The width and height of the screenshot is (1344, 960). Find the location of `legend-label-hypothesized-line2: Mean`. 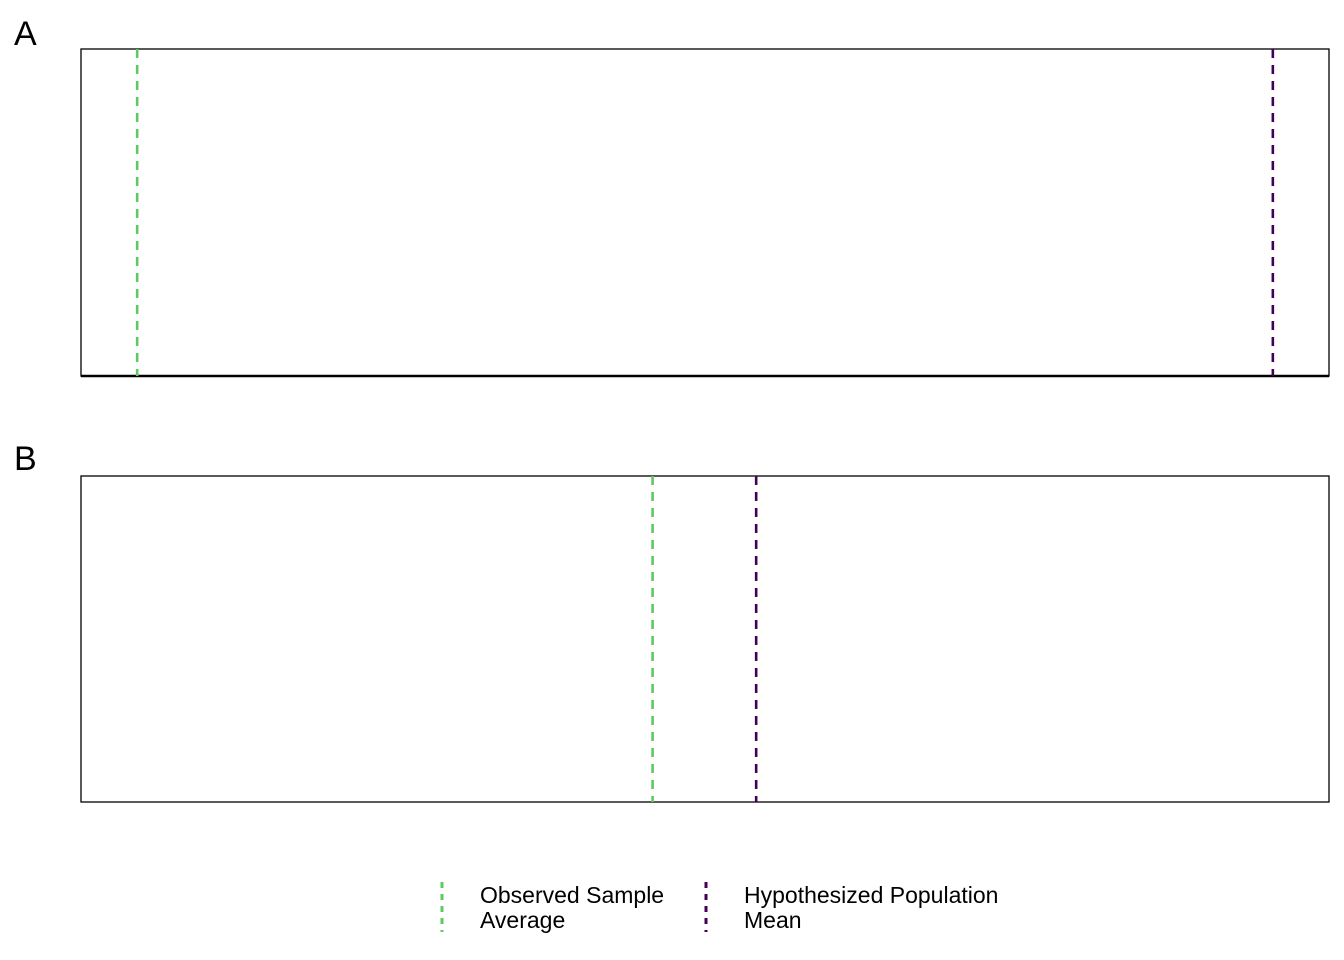

legend-label-hypothesized-line2: Mean is located at coordinates (773, 920).